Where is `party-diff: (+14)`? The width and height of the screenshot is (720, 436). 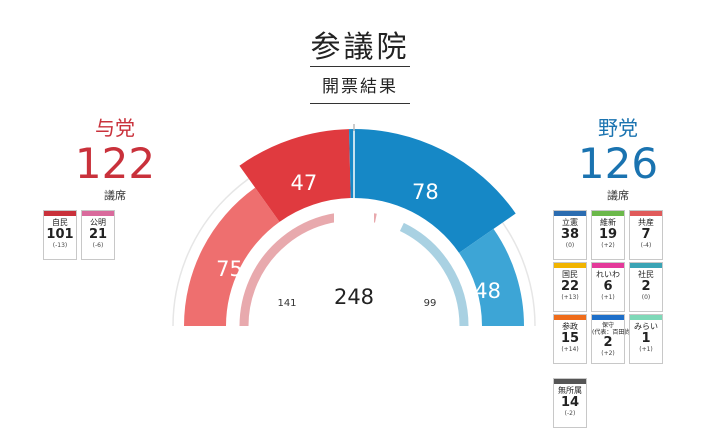
party-diff: (+14) is located at coordinates (570, 349).